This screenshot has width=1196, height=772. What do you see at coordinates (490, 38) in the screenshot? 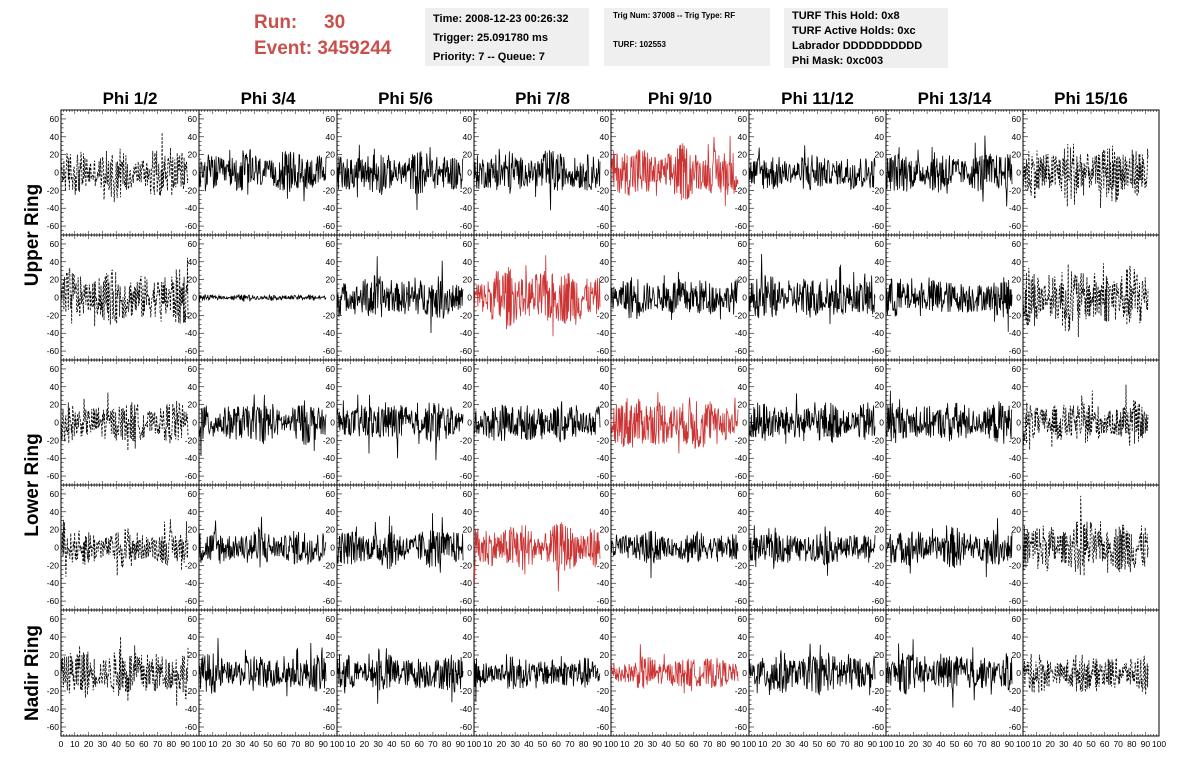
I see `trigger-text: Trigger: 25.091780 ms` at bounding box center [490, 38].